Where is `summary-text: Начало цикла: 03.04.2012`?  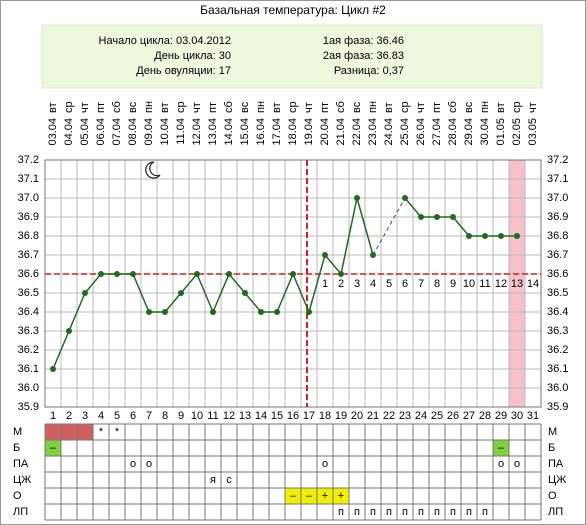 summary-text: Начало цикла: 03.04.2012 is located at coordinates (165, 41).